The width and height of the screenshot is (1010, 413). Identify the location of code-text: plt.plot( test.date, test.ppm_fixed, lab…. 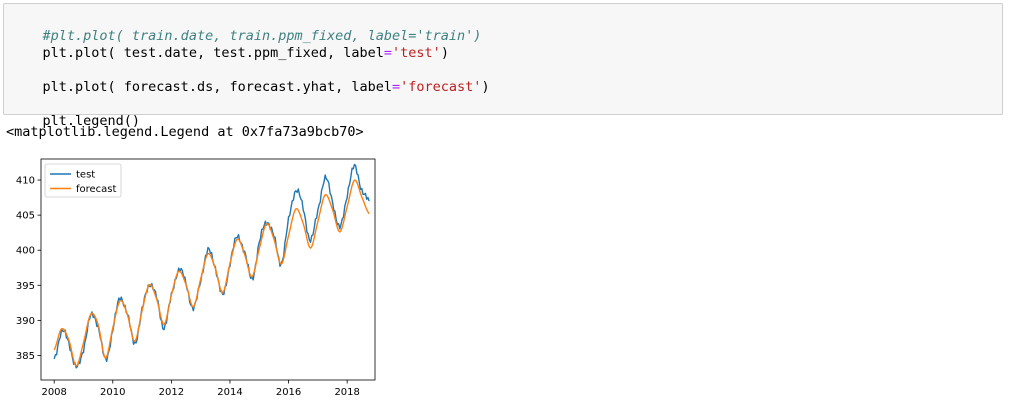
(213, 53).